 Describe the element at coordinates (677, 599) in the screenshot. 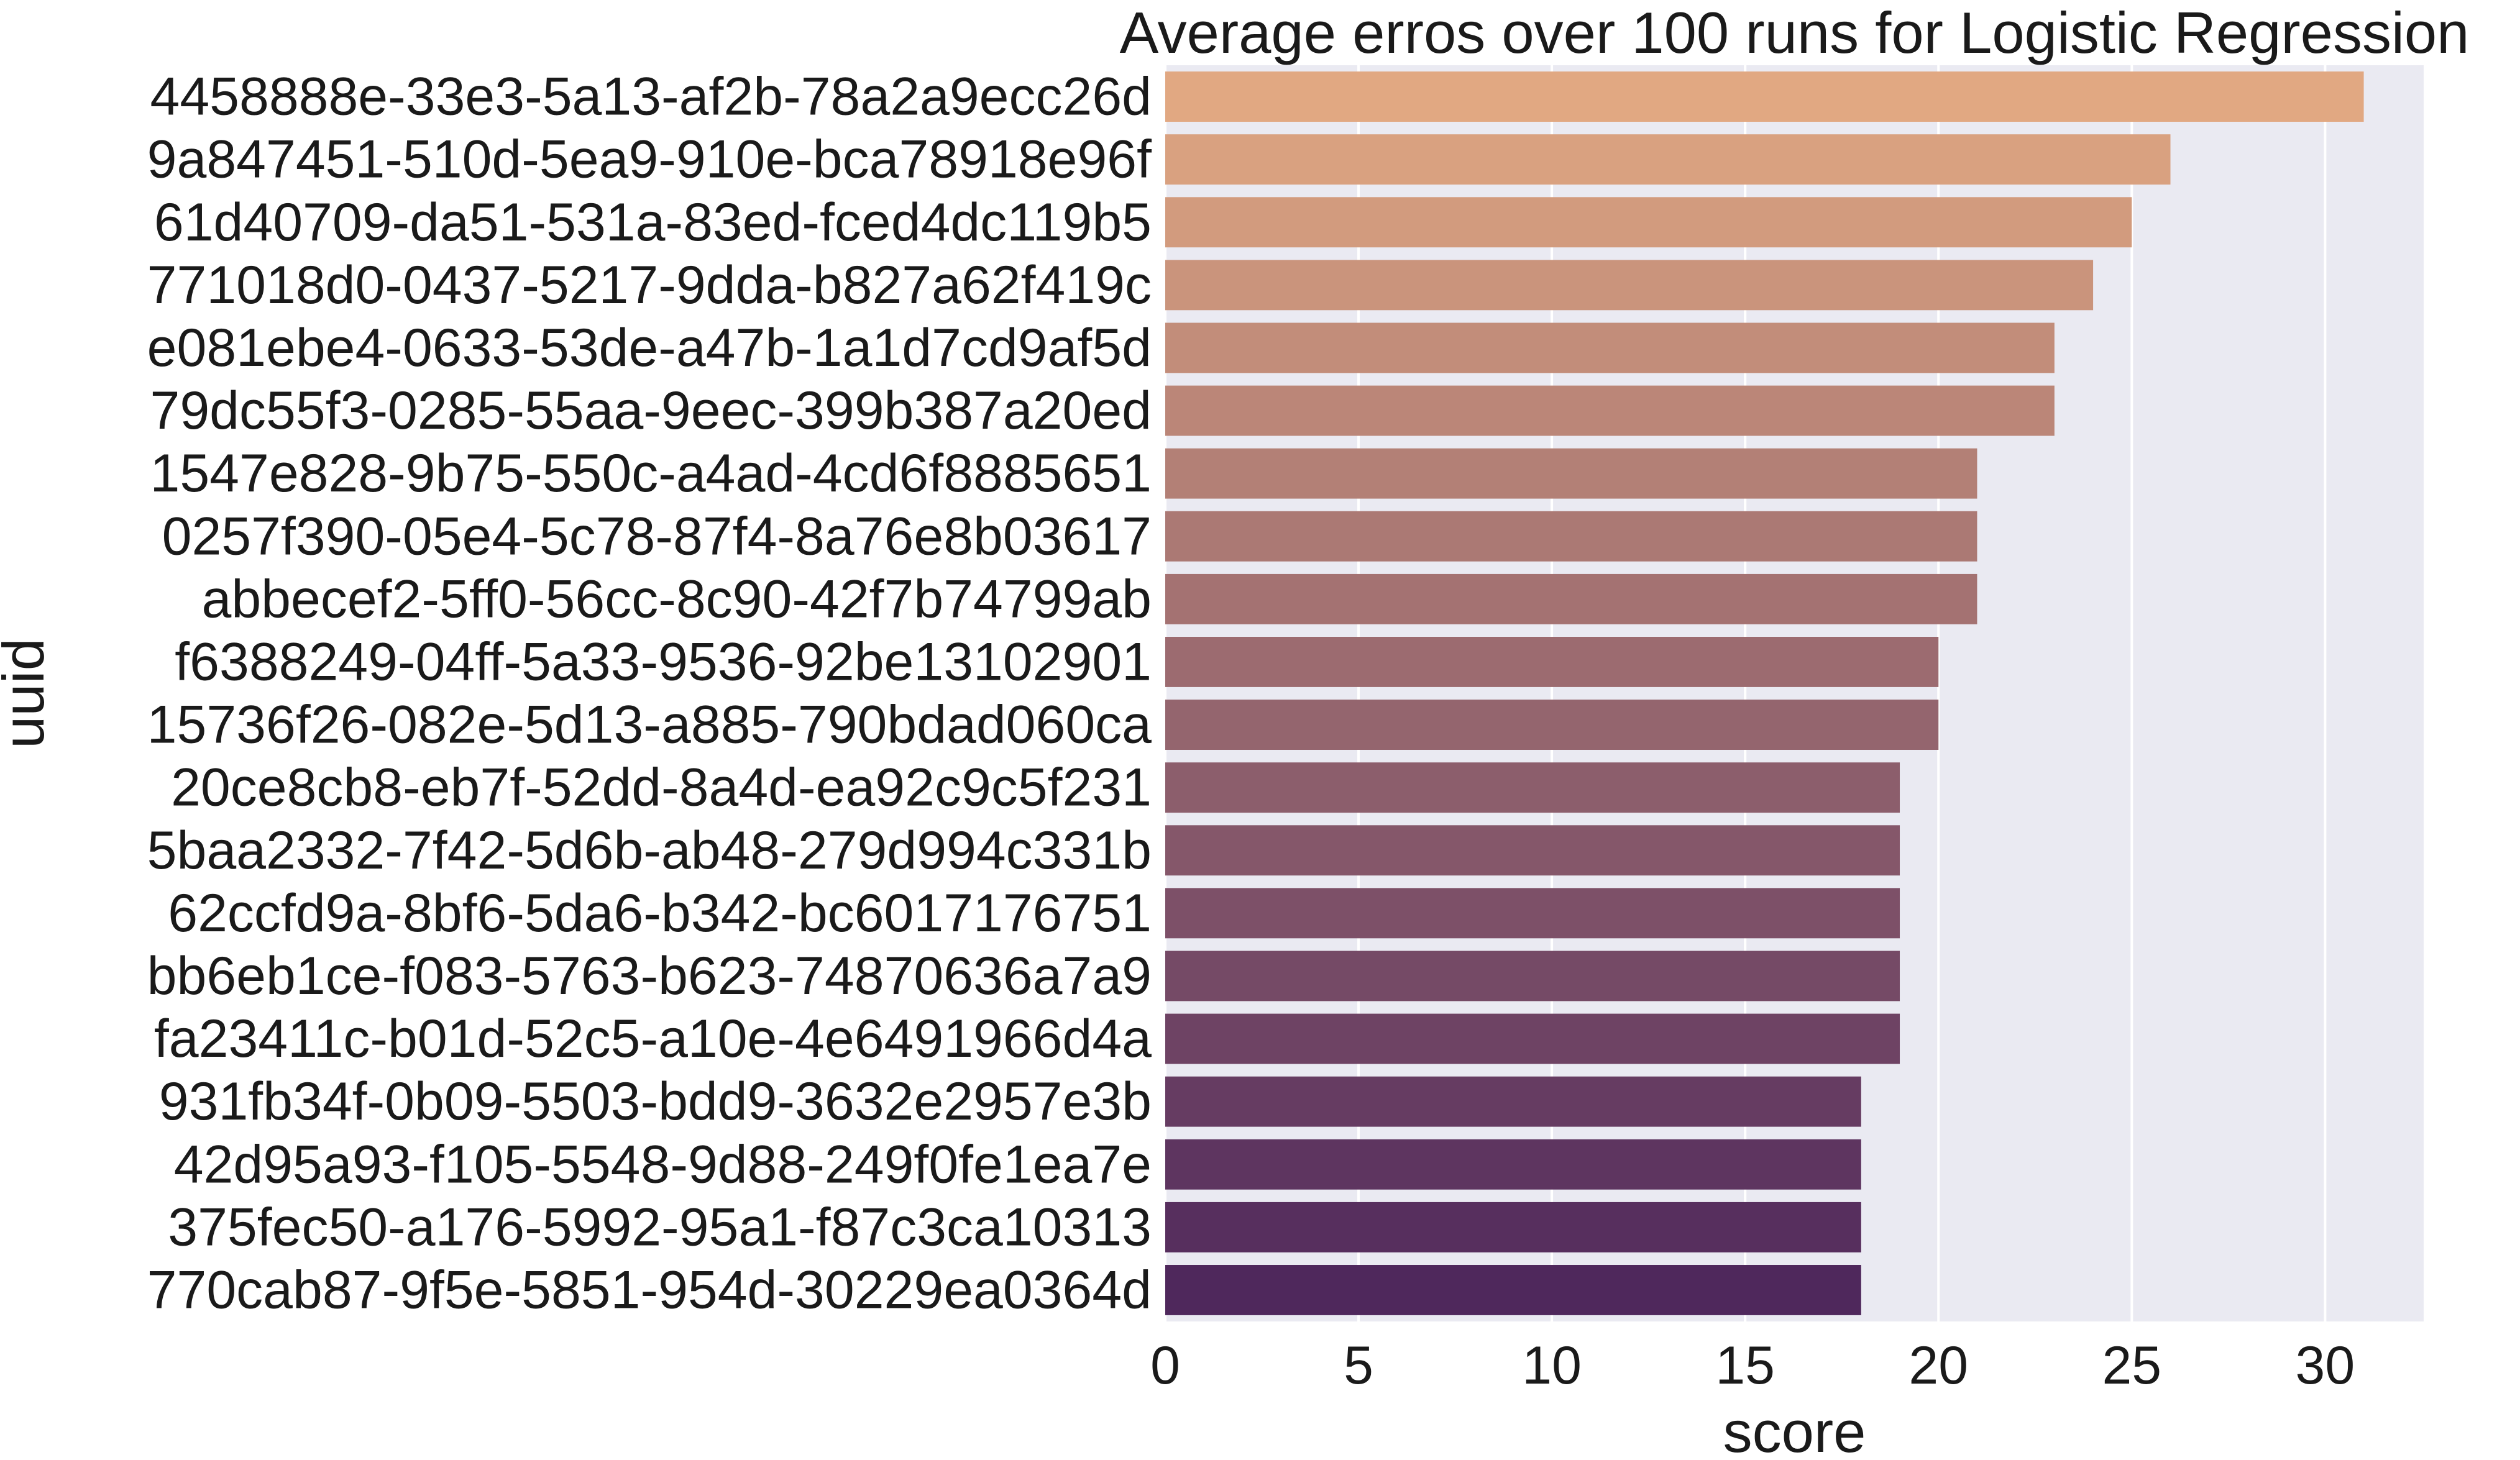

I see `y-tick-label: abbecef2-5ff0-56cc-8c90-42f7b74799ab` at that location.